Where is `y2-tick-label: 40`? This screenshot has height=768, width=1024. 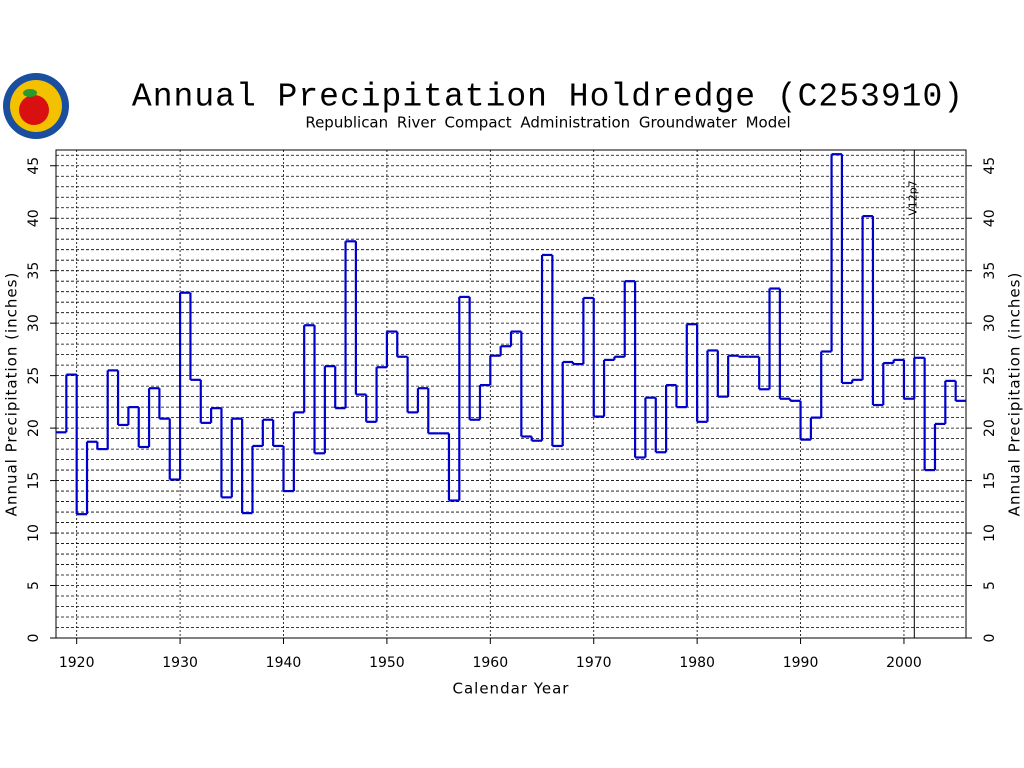
y2-tick-label: 40 is located at coordinates (990, 218).